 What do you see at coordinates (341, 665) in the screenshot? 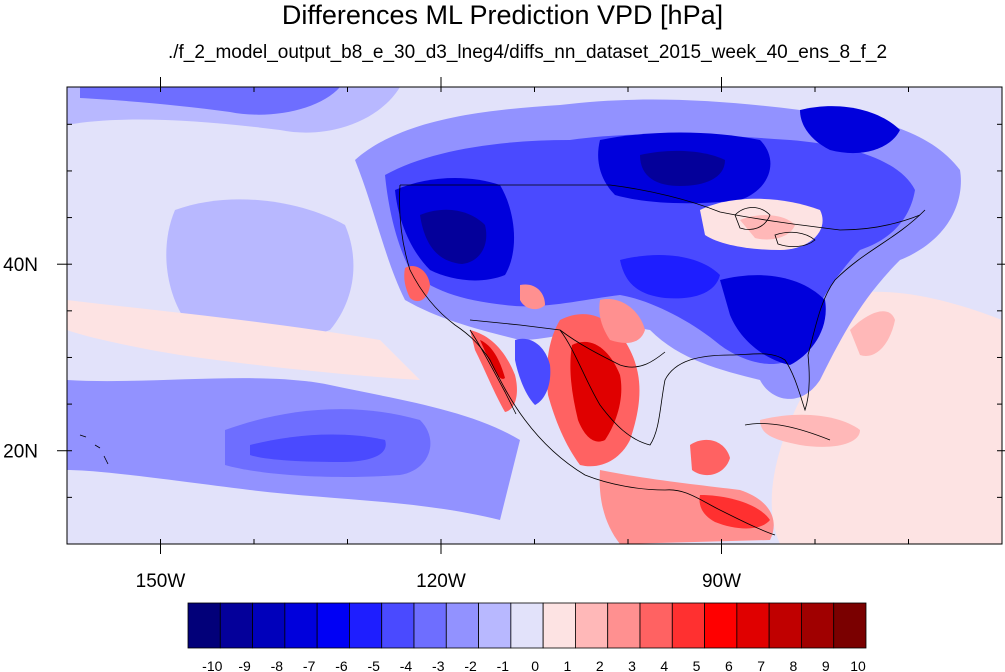
I see `colorbar-label: -6` at bounding box center [341, 665].